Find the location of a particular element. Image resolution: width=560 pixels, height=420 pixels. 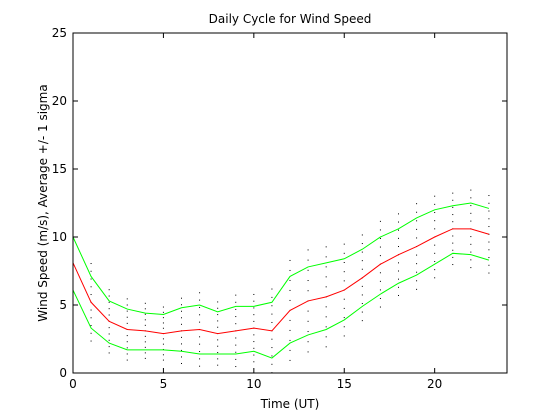

y-axis-label: Wind Speed (m/s), Average +/- 1 sigma is located at coordinates (43, 202).